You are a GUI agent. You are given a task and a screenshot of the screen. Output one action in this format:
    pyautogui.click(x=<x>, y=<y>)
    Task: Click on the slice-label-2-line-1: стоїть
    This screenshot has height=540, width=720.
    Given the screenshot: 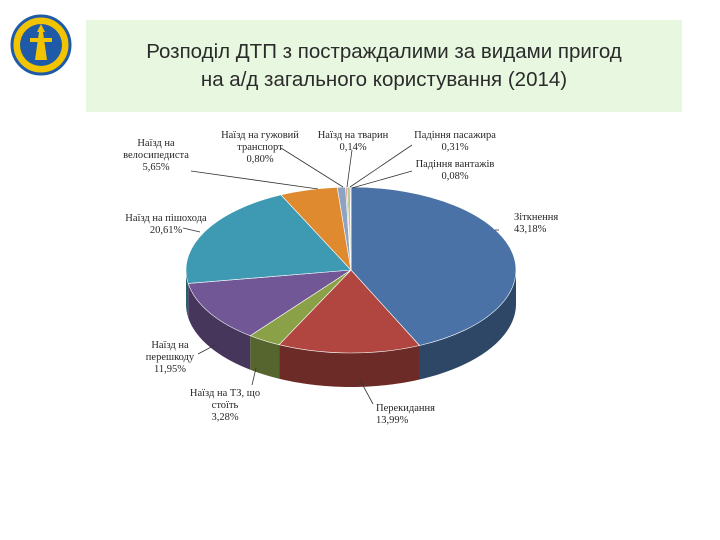 What is the action you would take?
    pyautogui.click(x=225, y=405)
    